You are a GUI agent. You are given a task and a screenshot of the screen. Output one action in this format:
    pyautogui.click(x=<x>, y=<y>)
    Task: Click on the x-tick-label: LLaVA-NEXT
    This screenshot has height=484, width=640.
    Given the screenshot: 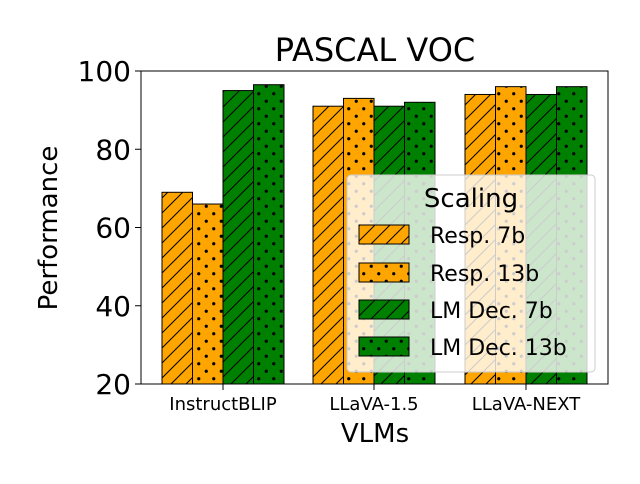 What is the action you would take?
    pyautogui.click(x=527, y=404)
    